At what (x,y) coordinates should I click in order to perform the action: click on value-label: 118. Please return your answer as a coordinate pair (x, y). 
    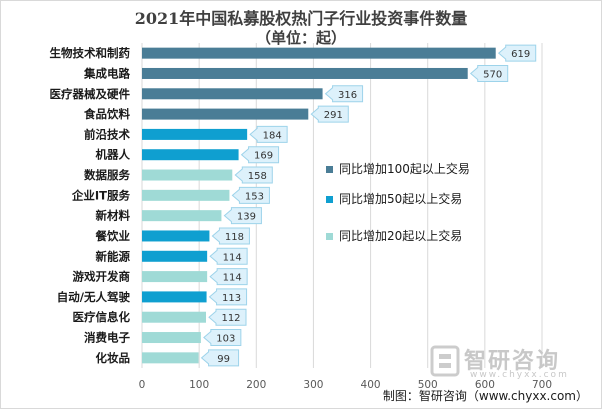
    Looking at the image, I should click on (234, 237).